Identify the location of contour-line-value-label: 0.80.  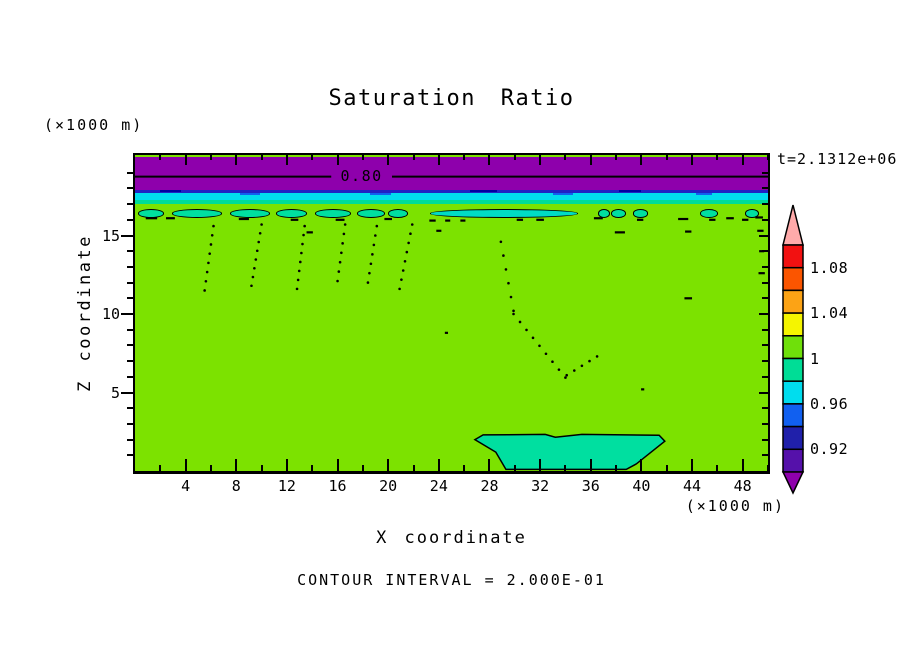
(361, 175).